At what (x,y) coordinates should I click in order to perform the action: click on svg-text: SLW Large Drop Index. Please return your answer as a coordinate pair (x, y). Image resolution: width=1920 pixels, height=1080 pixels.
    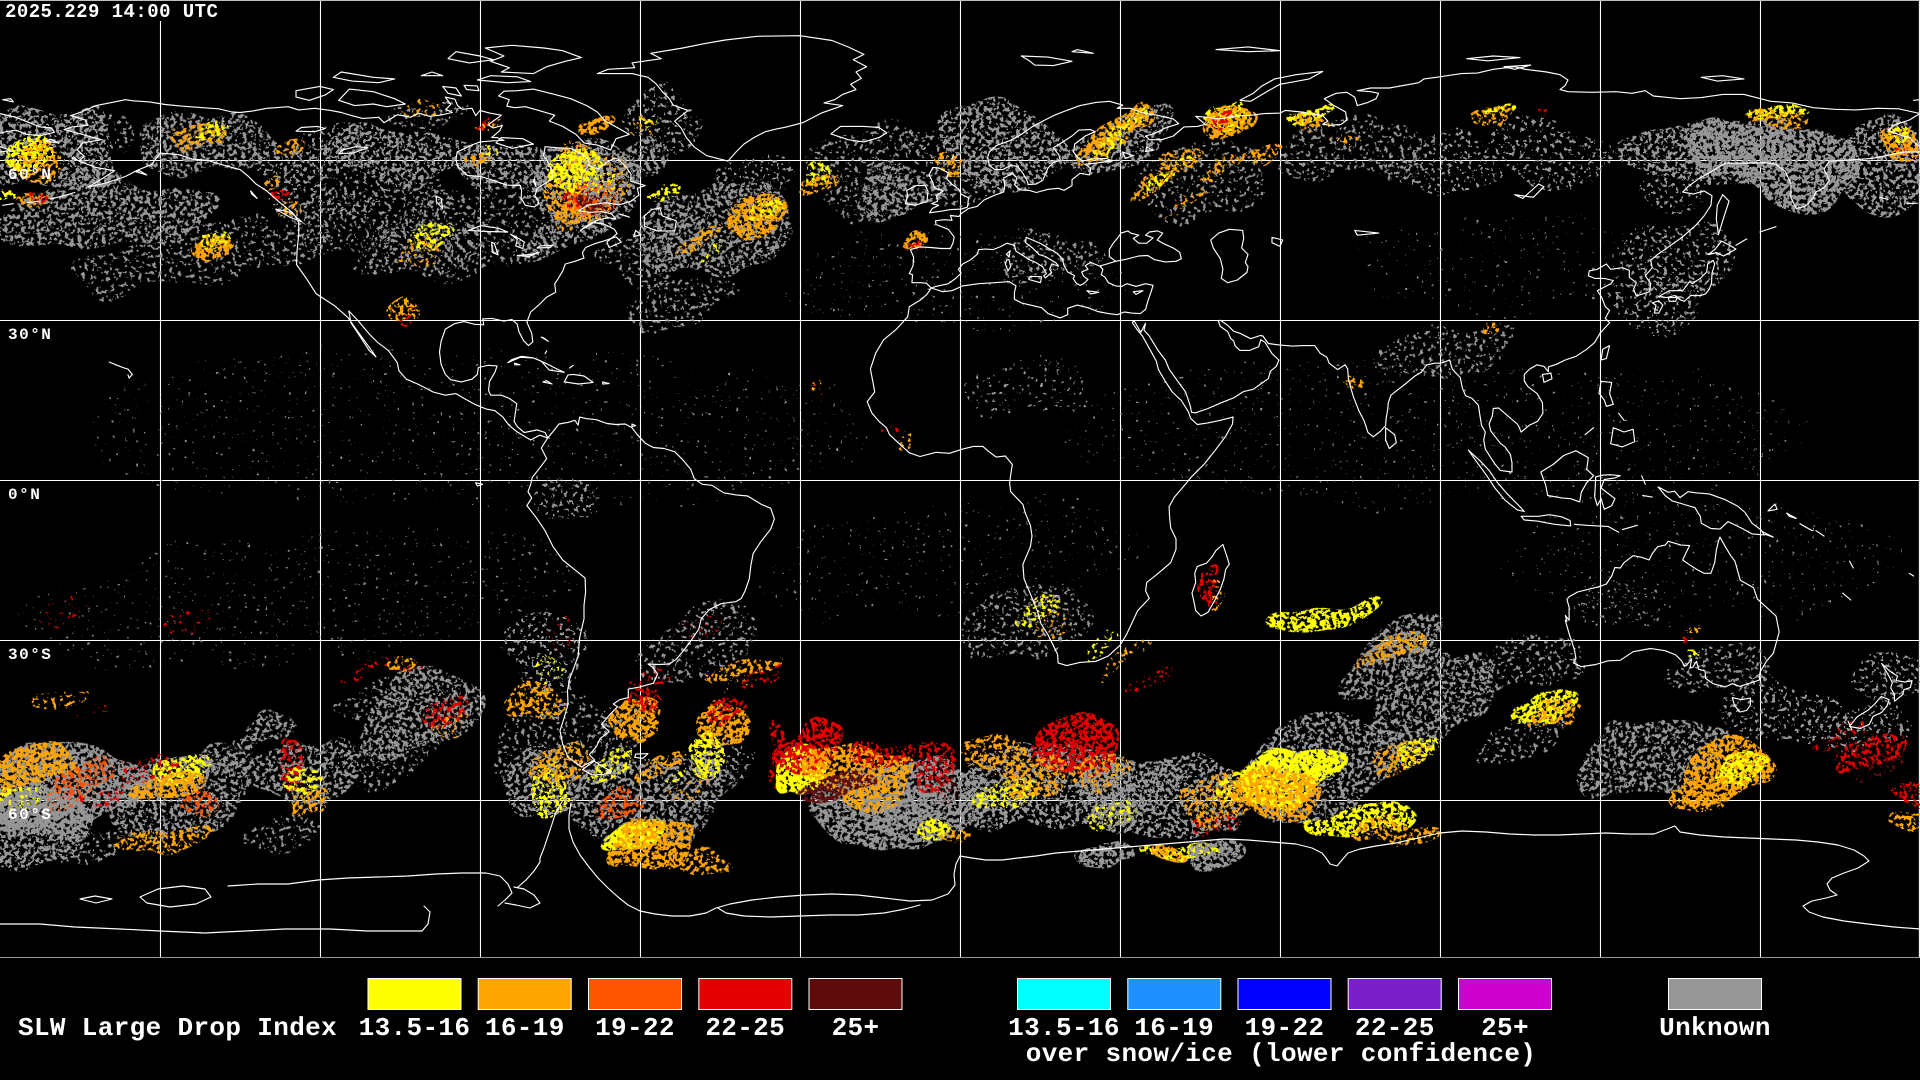
    Looking at the image, I should click on (177, 1028).